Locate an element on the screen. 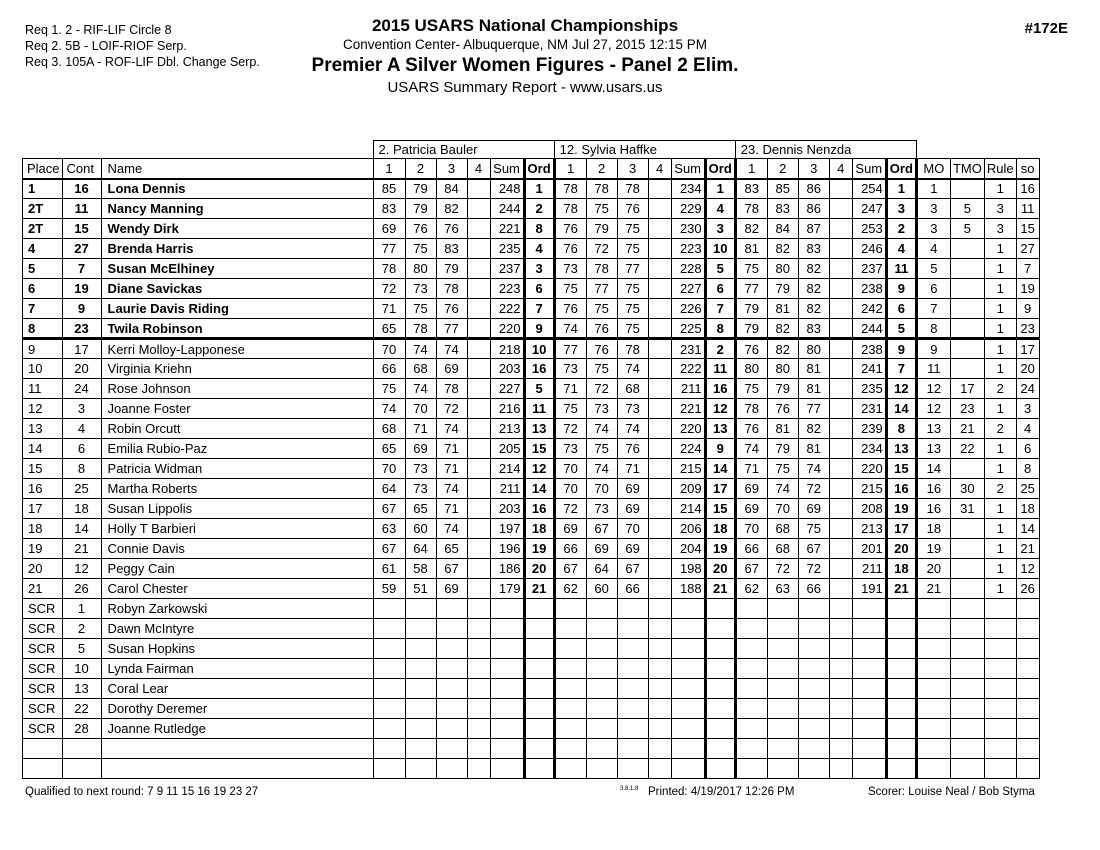  cell: 71 is located at coordinates (420, 428).